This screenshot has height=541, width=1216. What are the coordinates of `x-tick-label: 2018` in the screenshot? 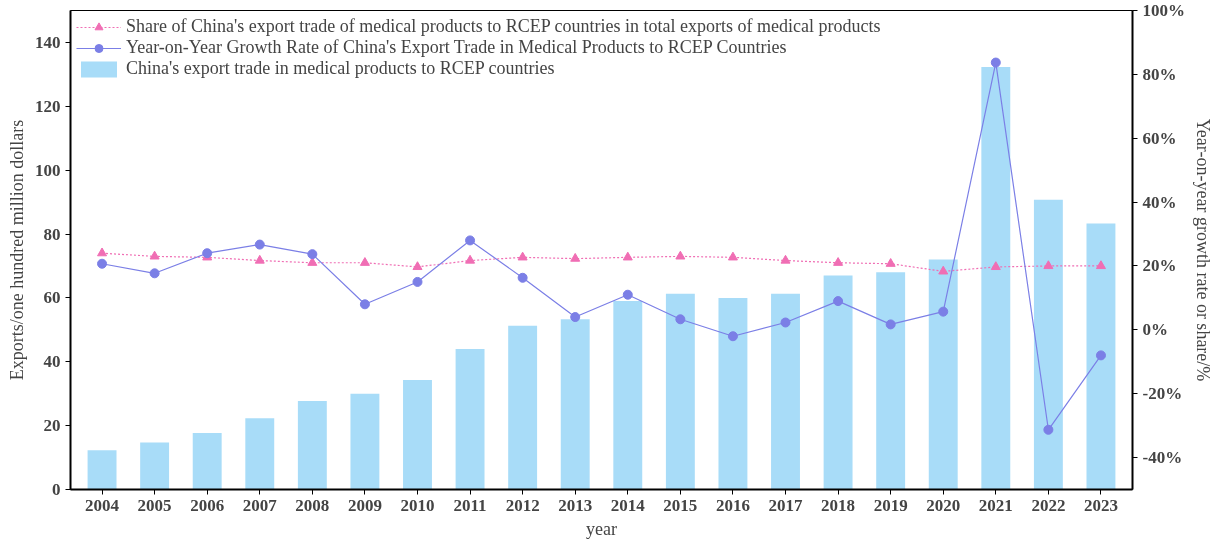 It's located at (838, 505).